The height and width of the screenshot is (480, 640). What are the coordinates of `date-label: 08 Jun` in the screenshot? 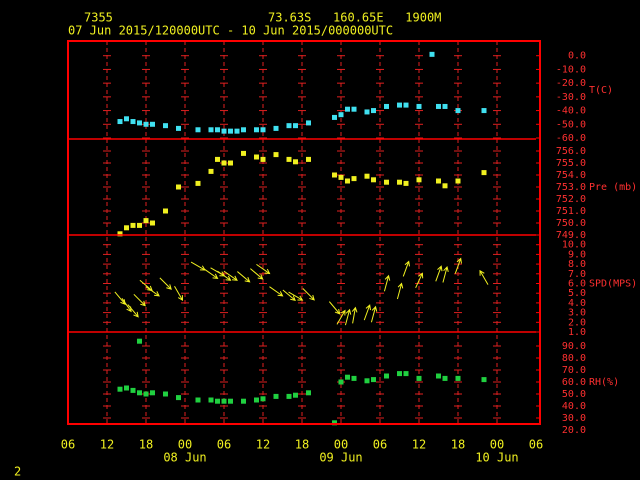 It's located at (184, 458).